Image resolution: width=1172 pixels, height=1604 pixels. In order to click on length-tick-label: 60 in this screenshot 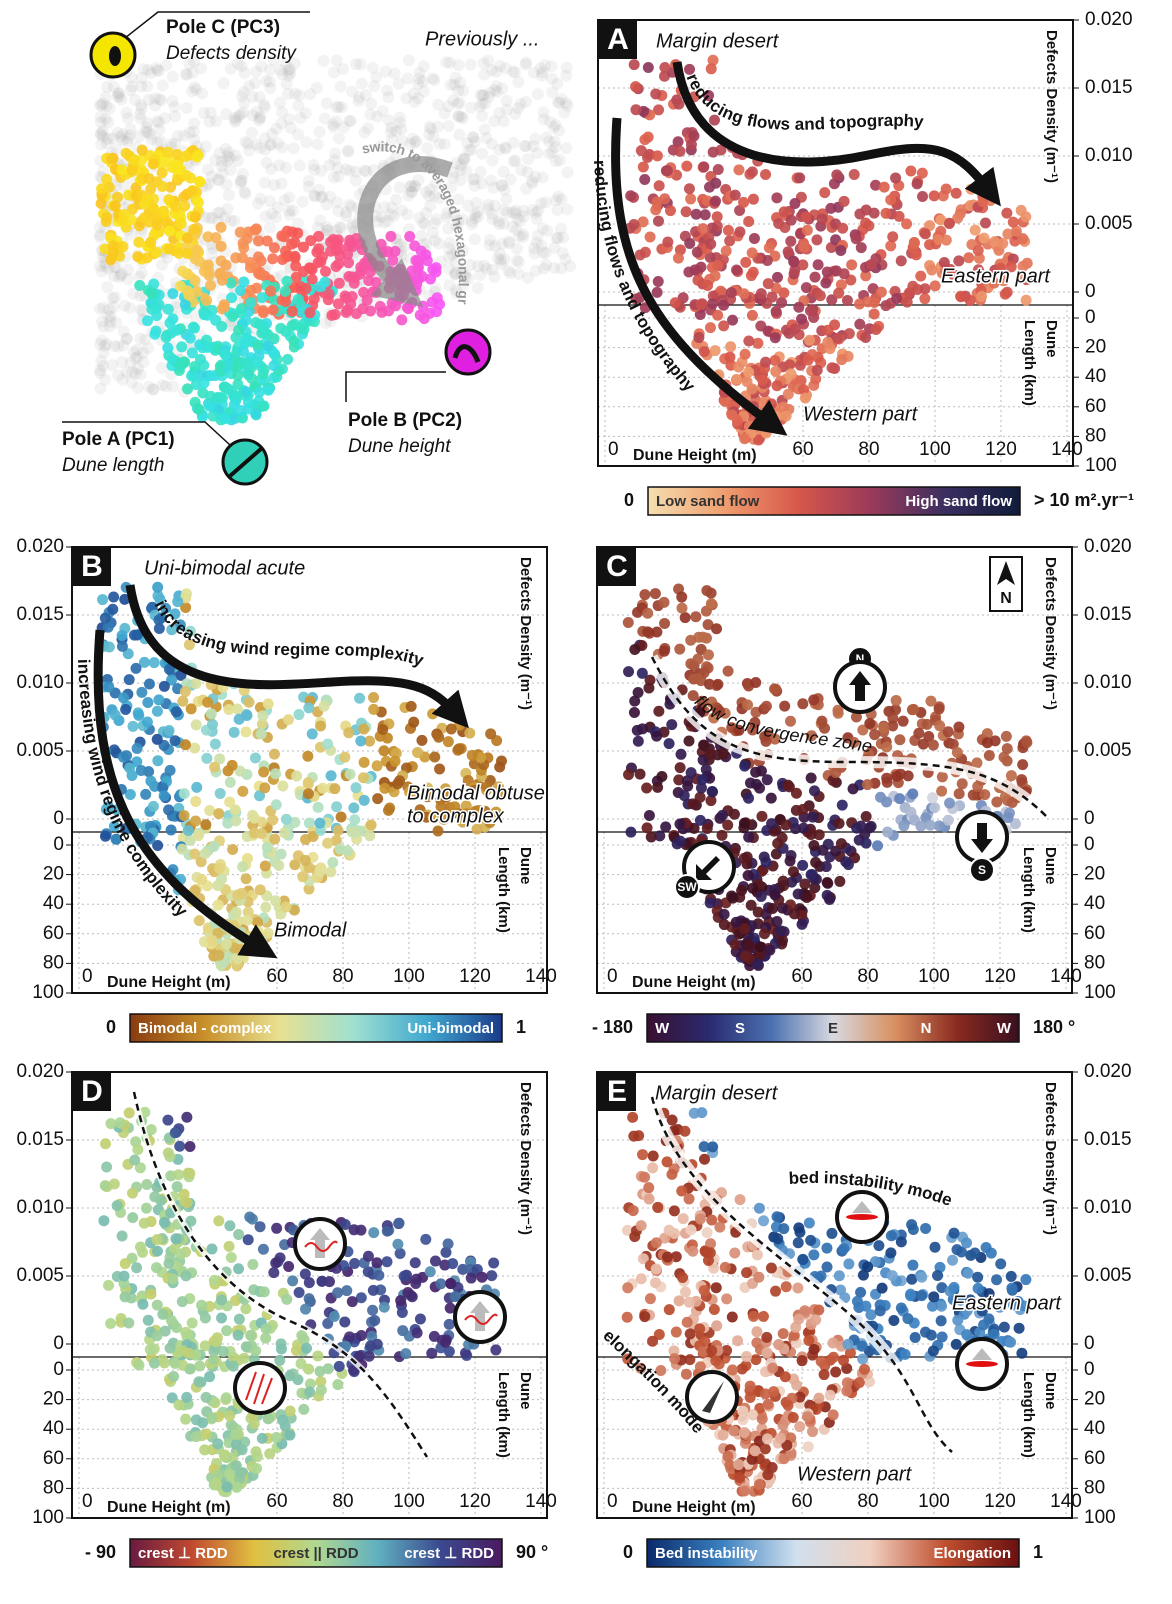, I will do `click(53, 933)`.